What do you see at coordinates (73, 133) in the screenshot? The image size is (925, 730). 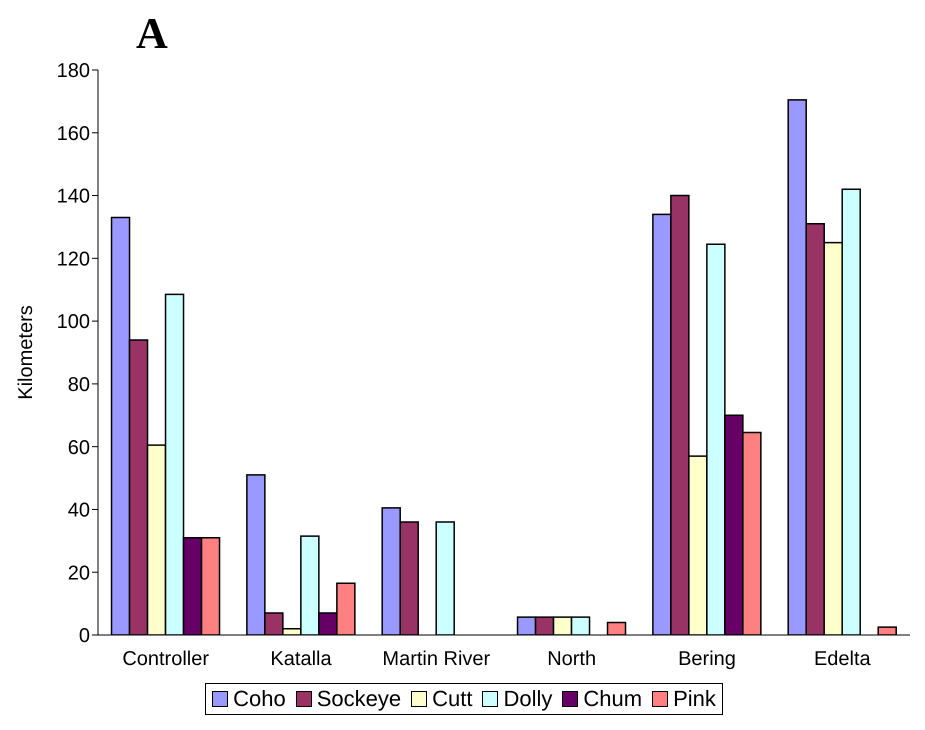 I see `y-tick-label: 160` at bounding box center [73, 133].